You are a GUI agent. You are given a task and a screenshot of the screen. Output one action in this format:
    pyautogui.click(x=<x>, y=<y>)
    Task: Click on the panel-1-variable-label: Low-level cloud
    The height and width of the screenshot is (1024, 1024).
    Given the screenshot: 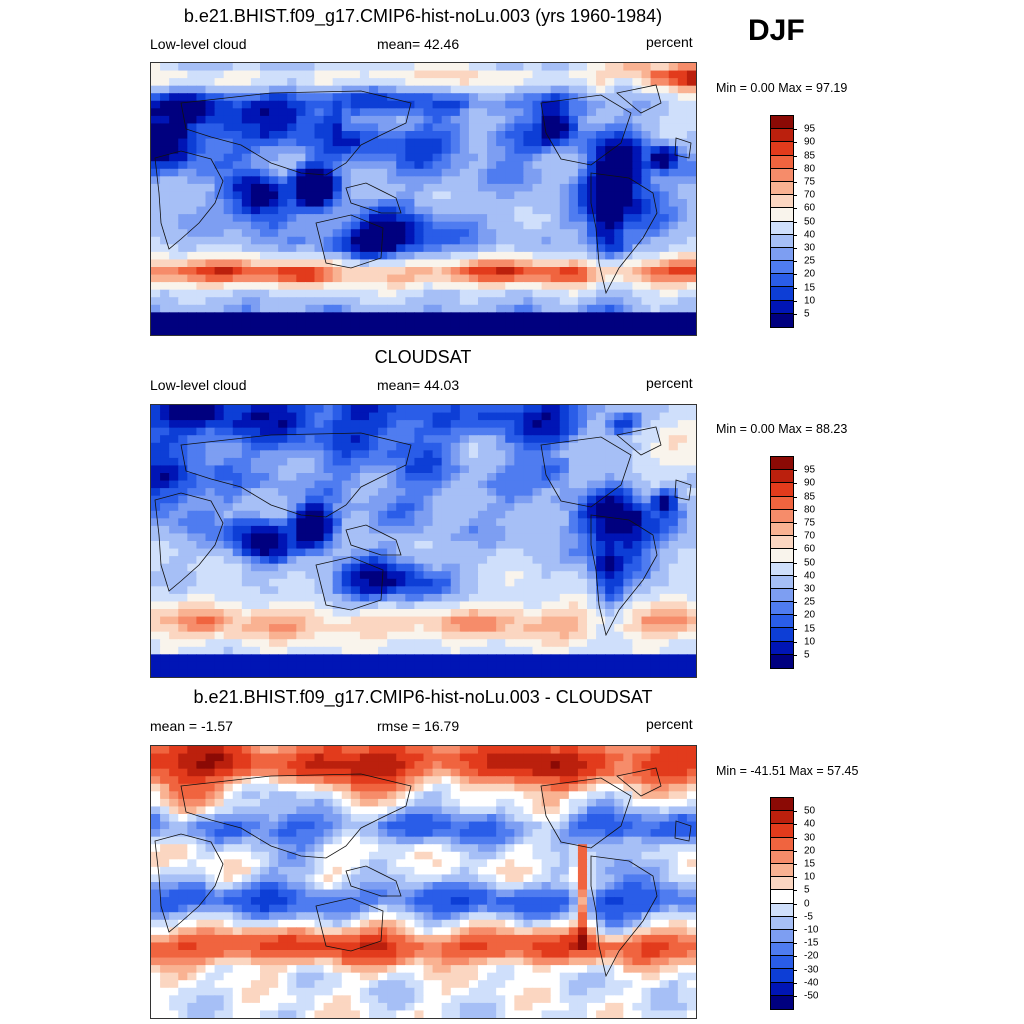 What is the action you would take?
    pyautogui.click(x=198, y=44)
    